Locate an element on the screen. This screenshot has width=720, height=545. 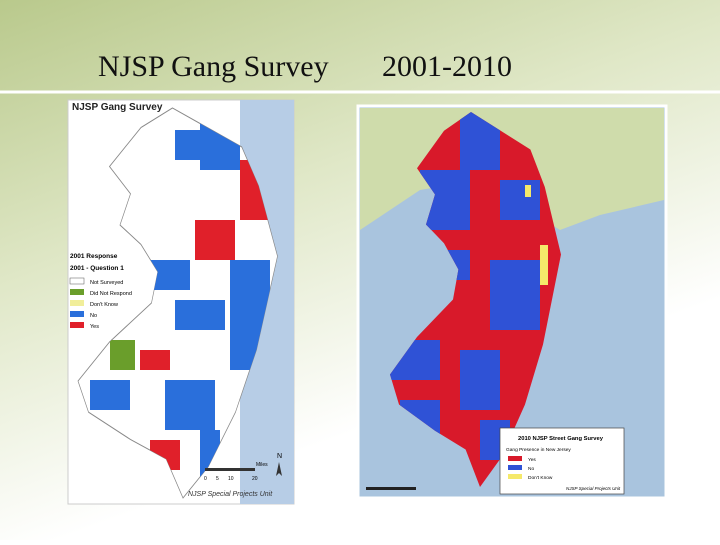
north-arrow-shape is located at coordinates (279, 469).